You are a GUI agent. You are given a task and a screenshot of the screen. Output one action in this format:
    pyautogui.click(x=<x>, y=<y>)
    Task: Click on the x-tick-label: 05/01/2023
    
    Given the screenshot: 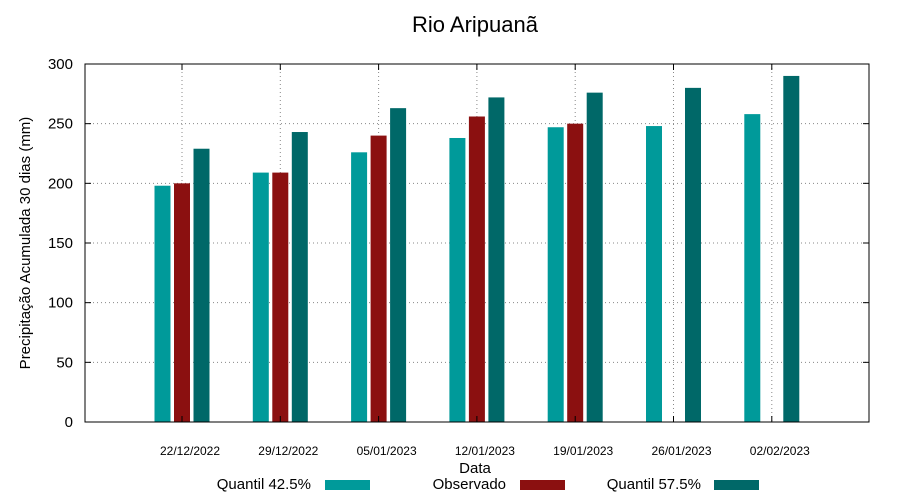 What is the action you would take?
    pyautogui.click(x=387, y=451)
    